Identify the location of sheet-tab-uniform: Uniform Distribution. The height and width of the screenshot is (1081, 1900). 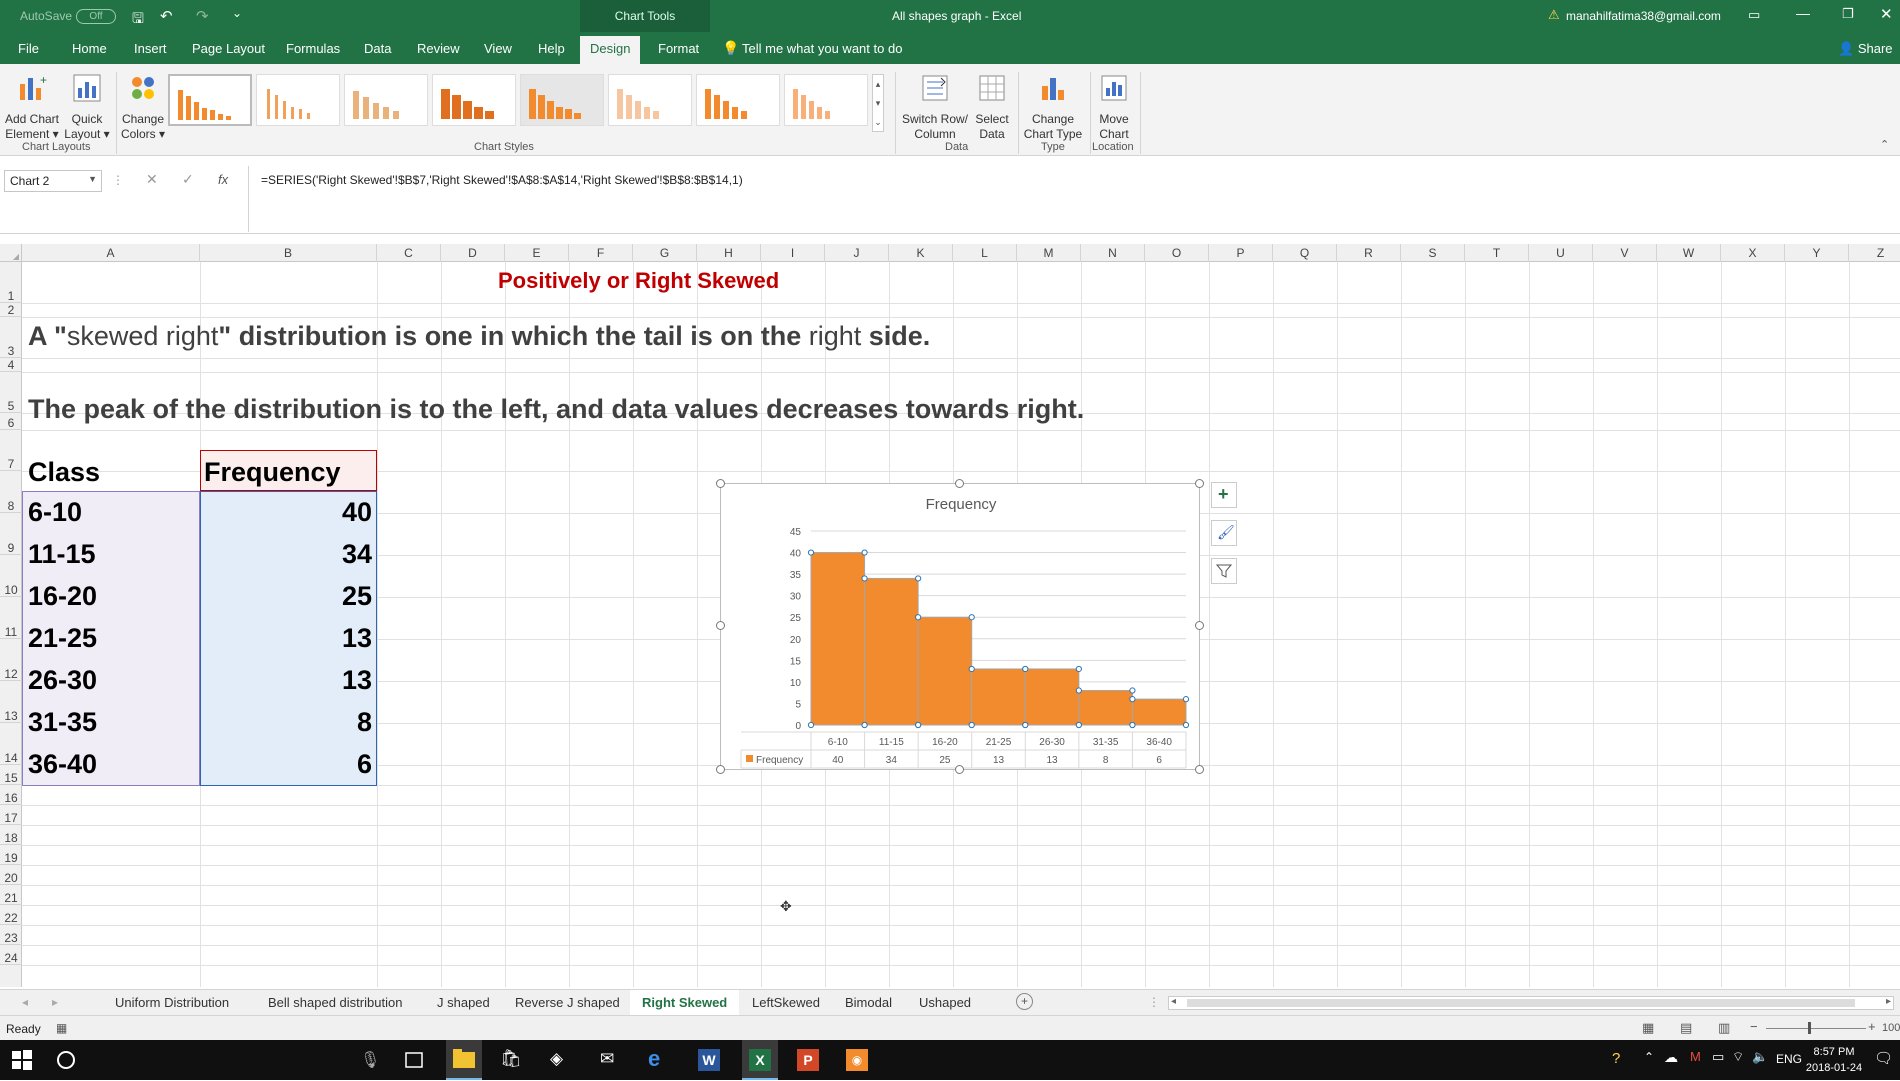
(172, 1002).